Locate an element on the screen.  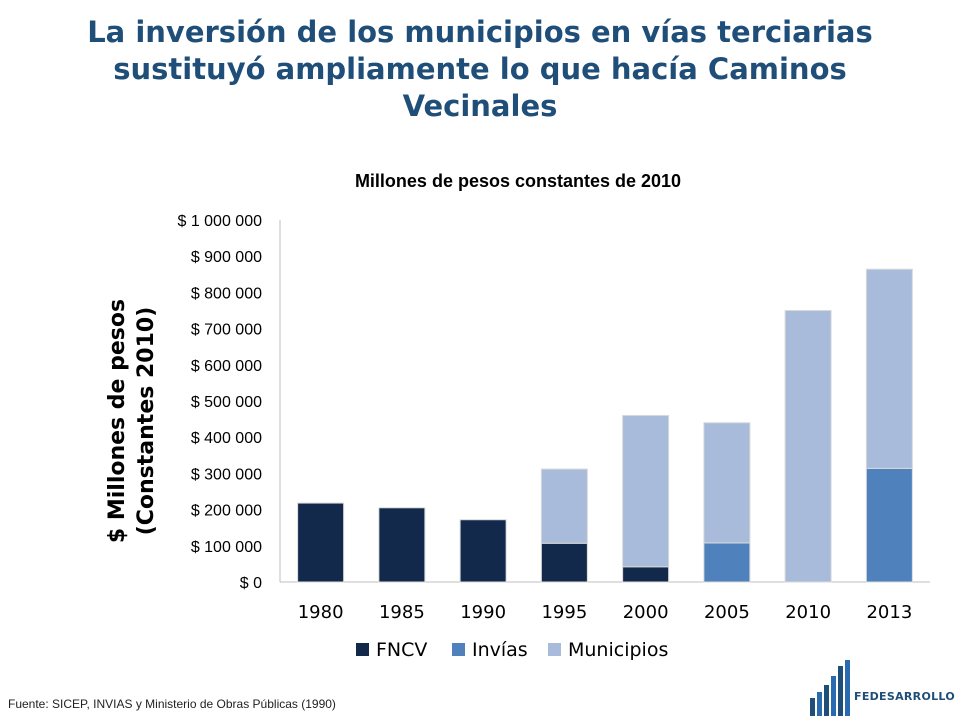
x-tick-label: 1990 is located at coordinates (483, 612).